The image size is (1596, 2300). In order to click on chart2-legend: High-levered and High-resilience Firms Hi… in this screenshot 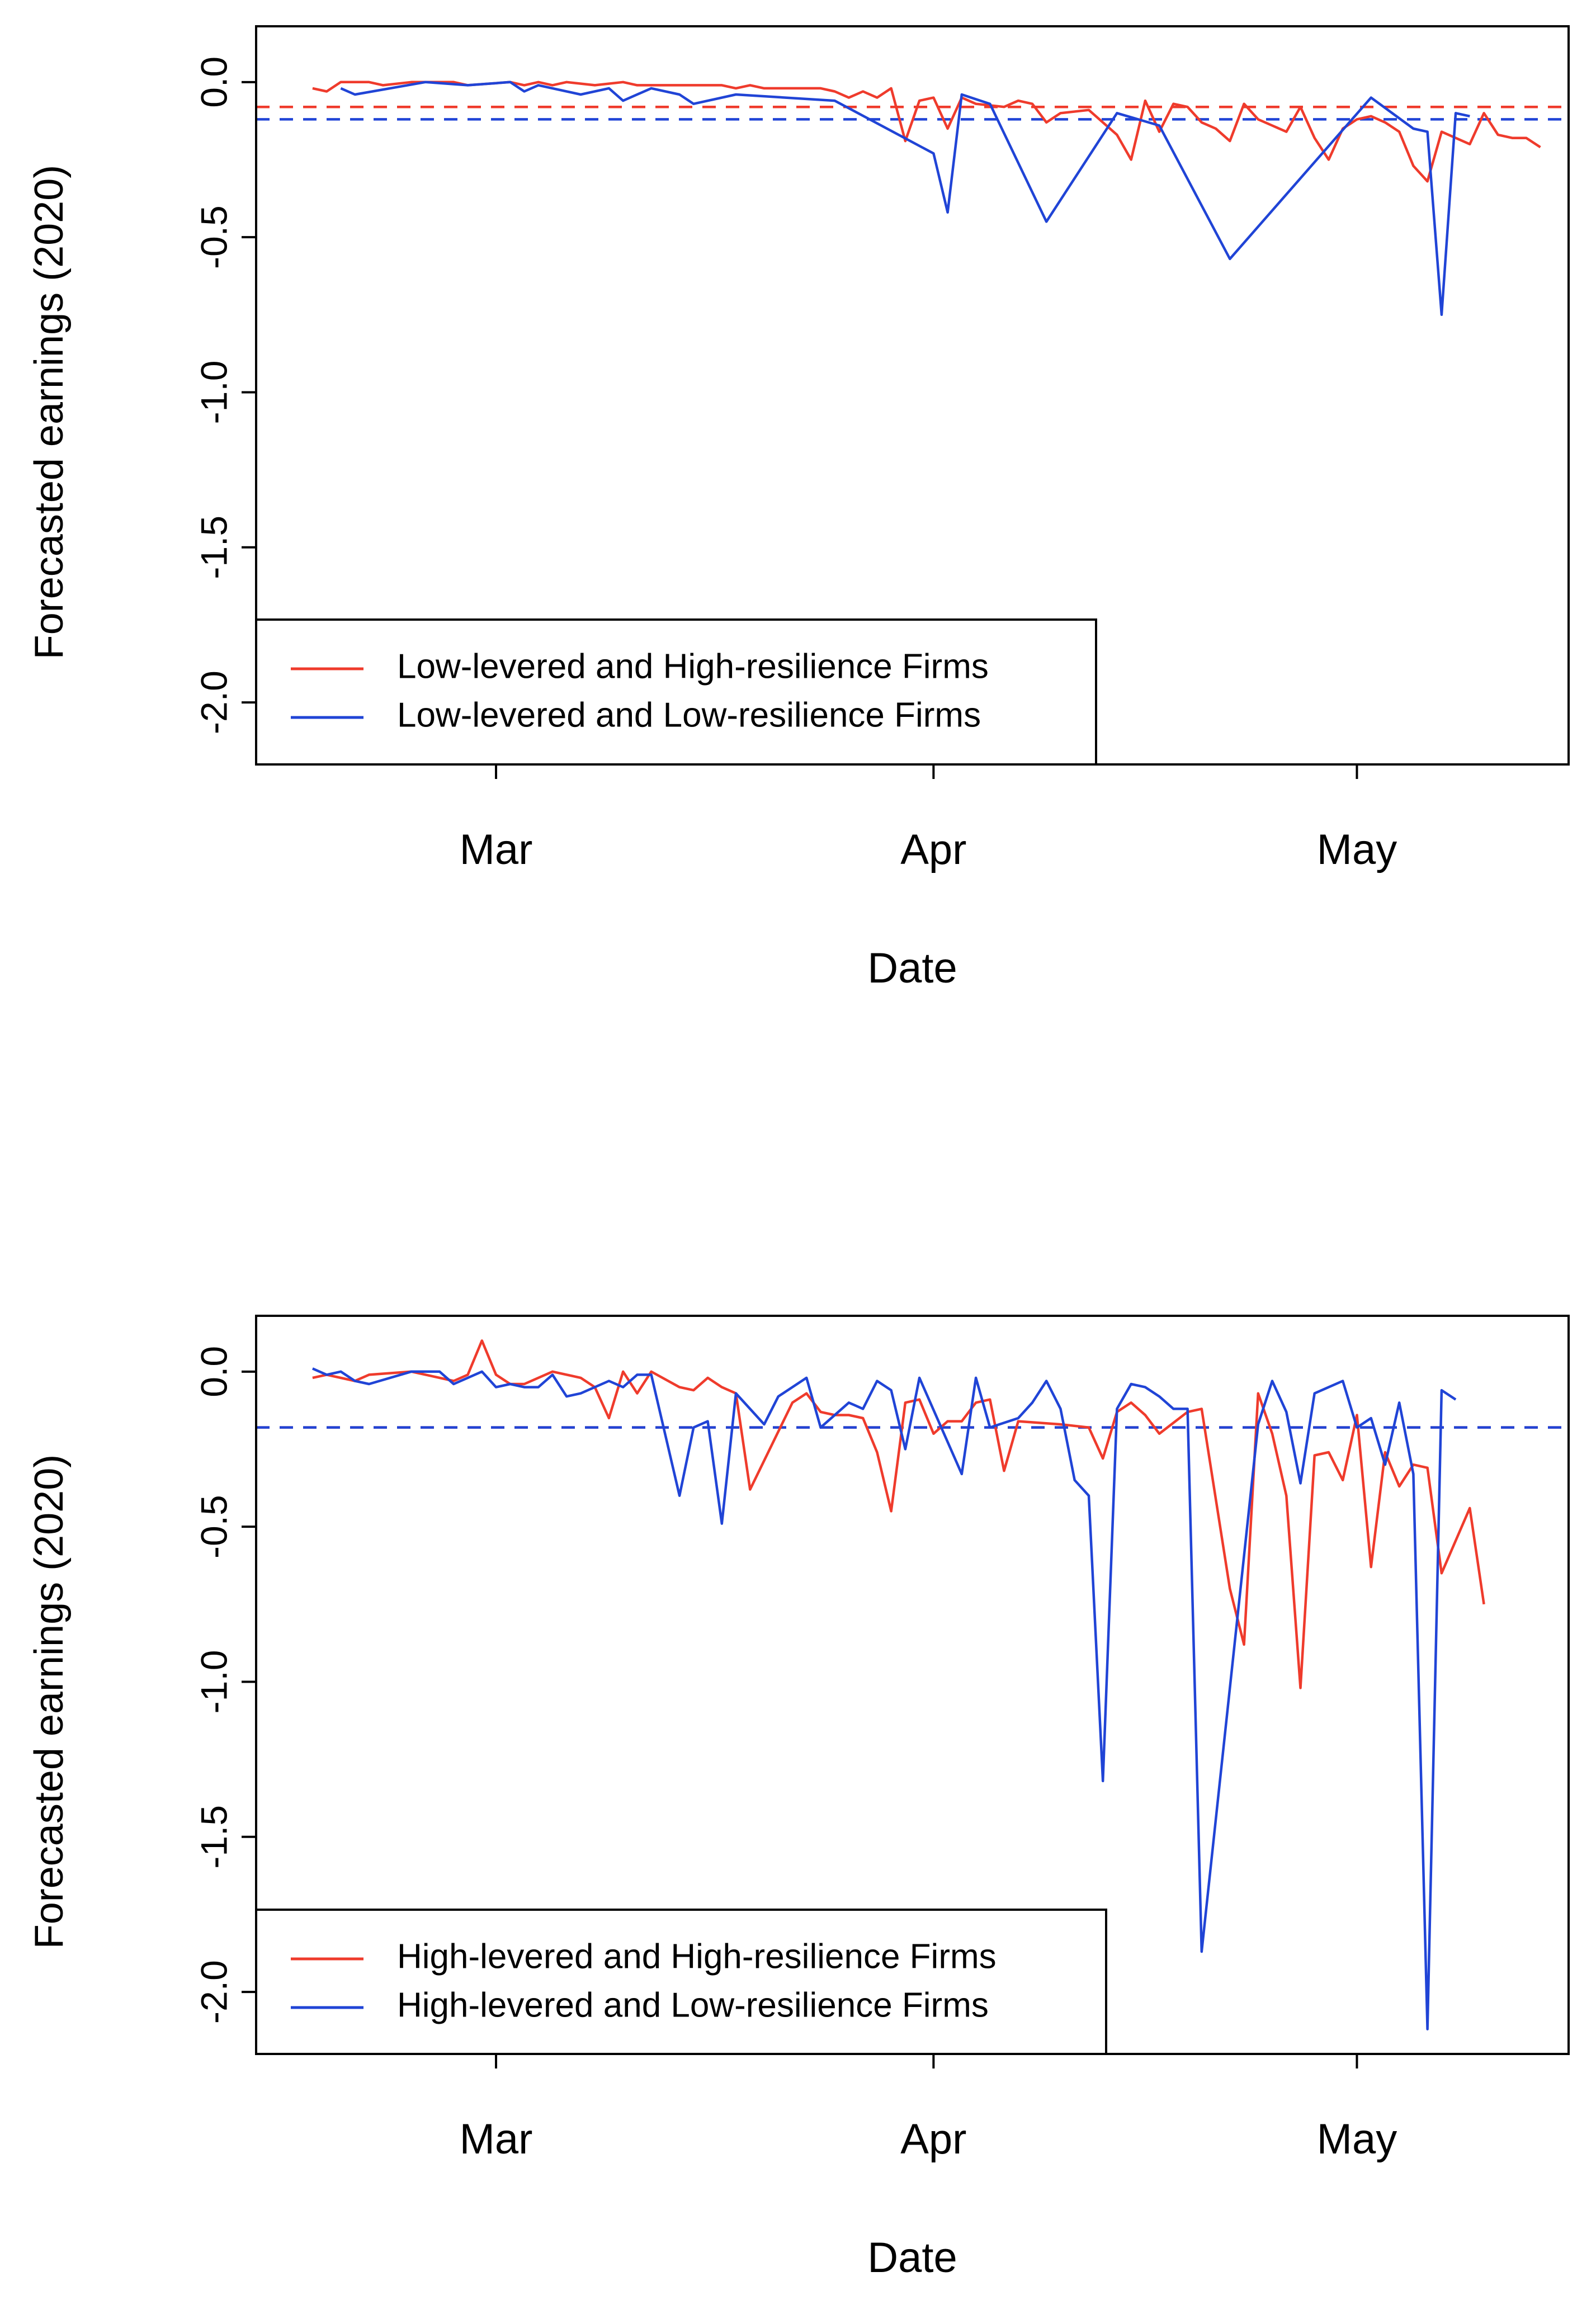, I will do `click(681, 1982)`.